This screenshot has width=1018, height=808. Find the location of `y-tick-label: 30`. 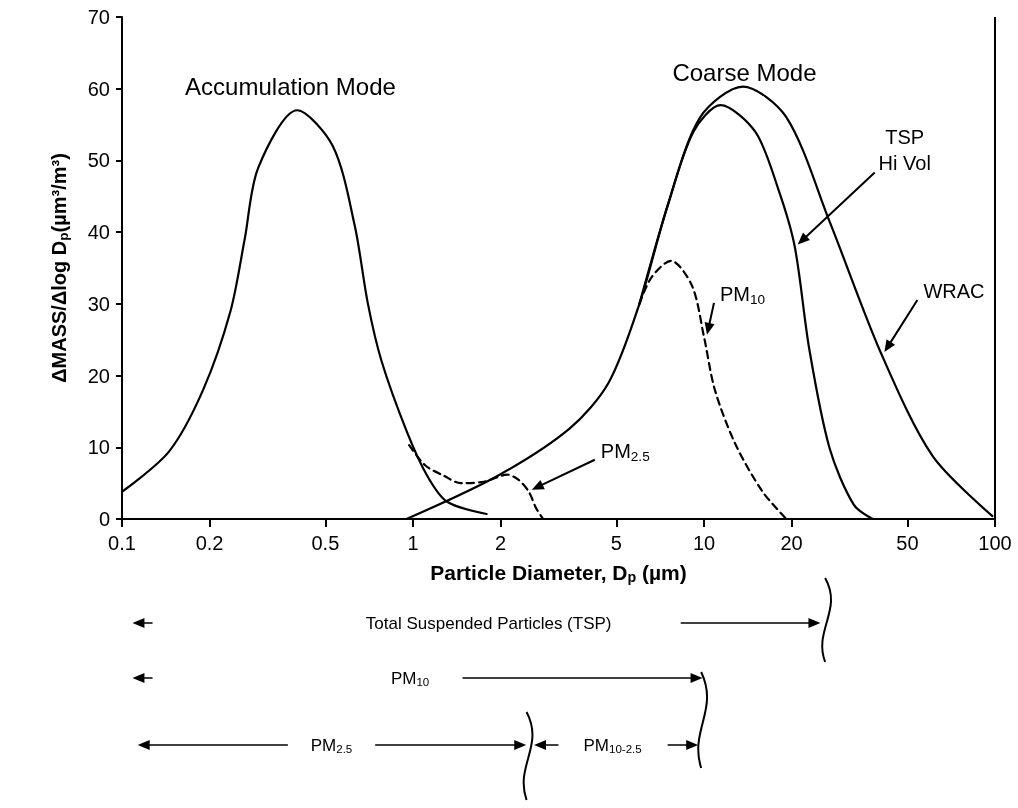

y-tick-label: 30 is located at coordinates (98, 303).